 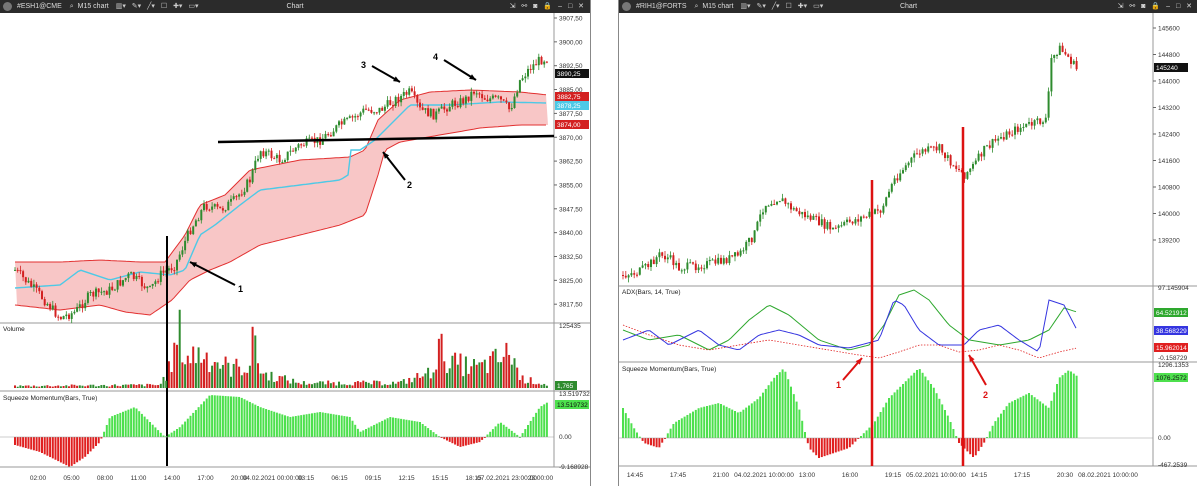 What do you see at coordinates (39, 6) in the screenshot?
I see `symbol-selector: #ESH1@CME` at bounding box center [39, 6].